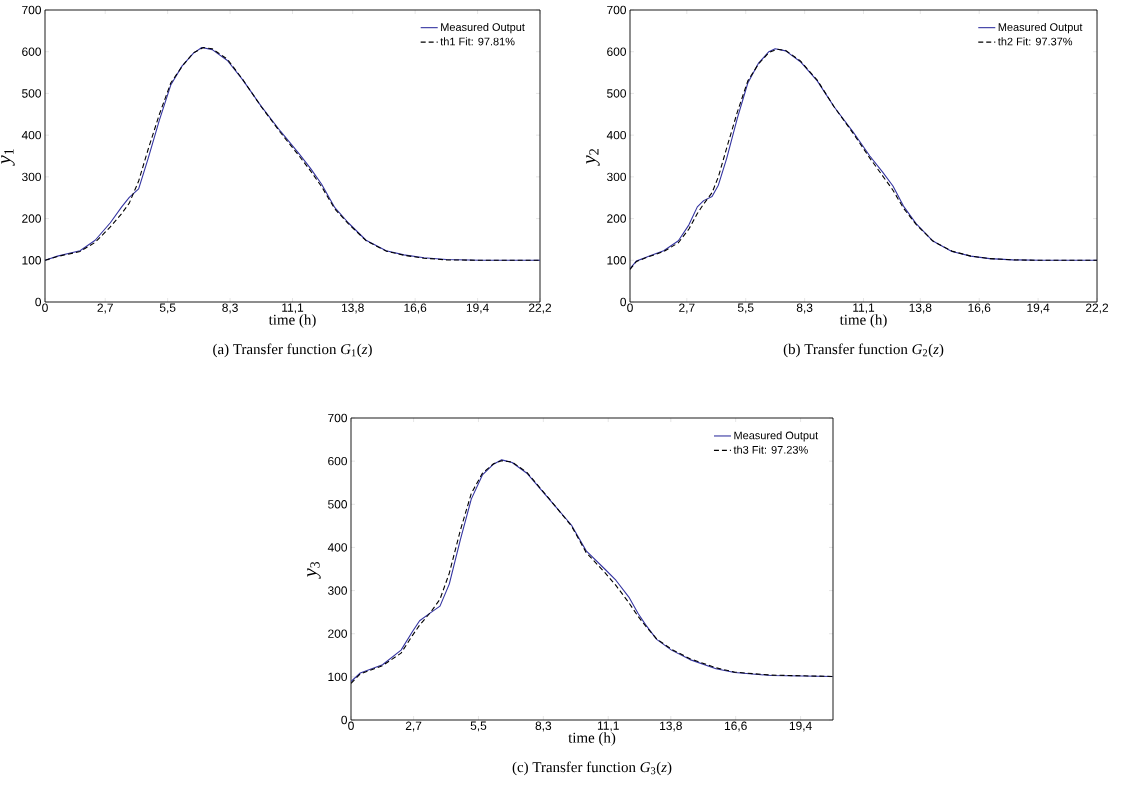 The height and width of the screenshot is (809, 1122). What do you see at coordinates (770, 449) in the screenshot?
I see `legend-label: th3 Fit: 97.23%` at bounding box center [770, 449].